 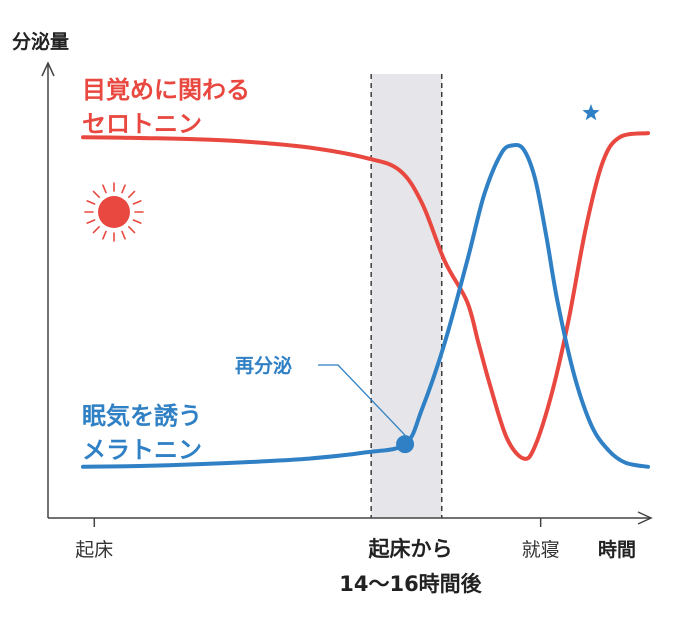 I want to click on x-axis-label: 時間, so click(x=617, y=550).